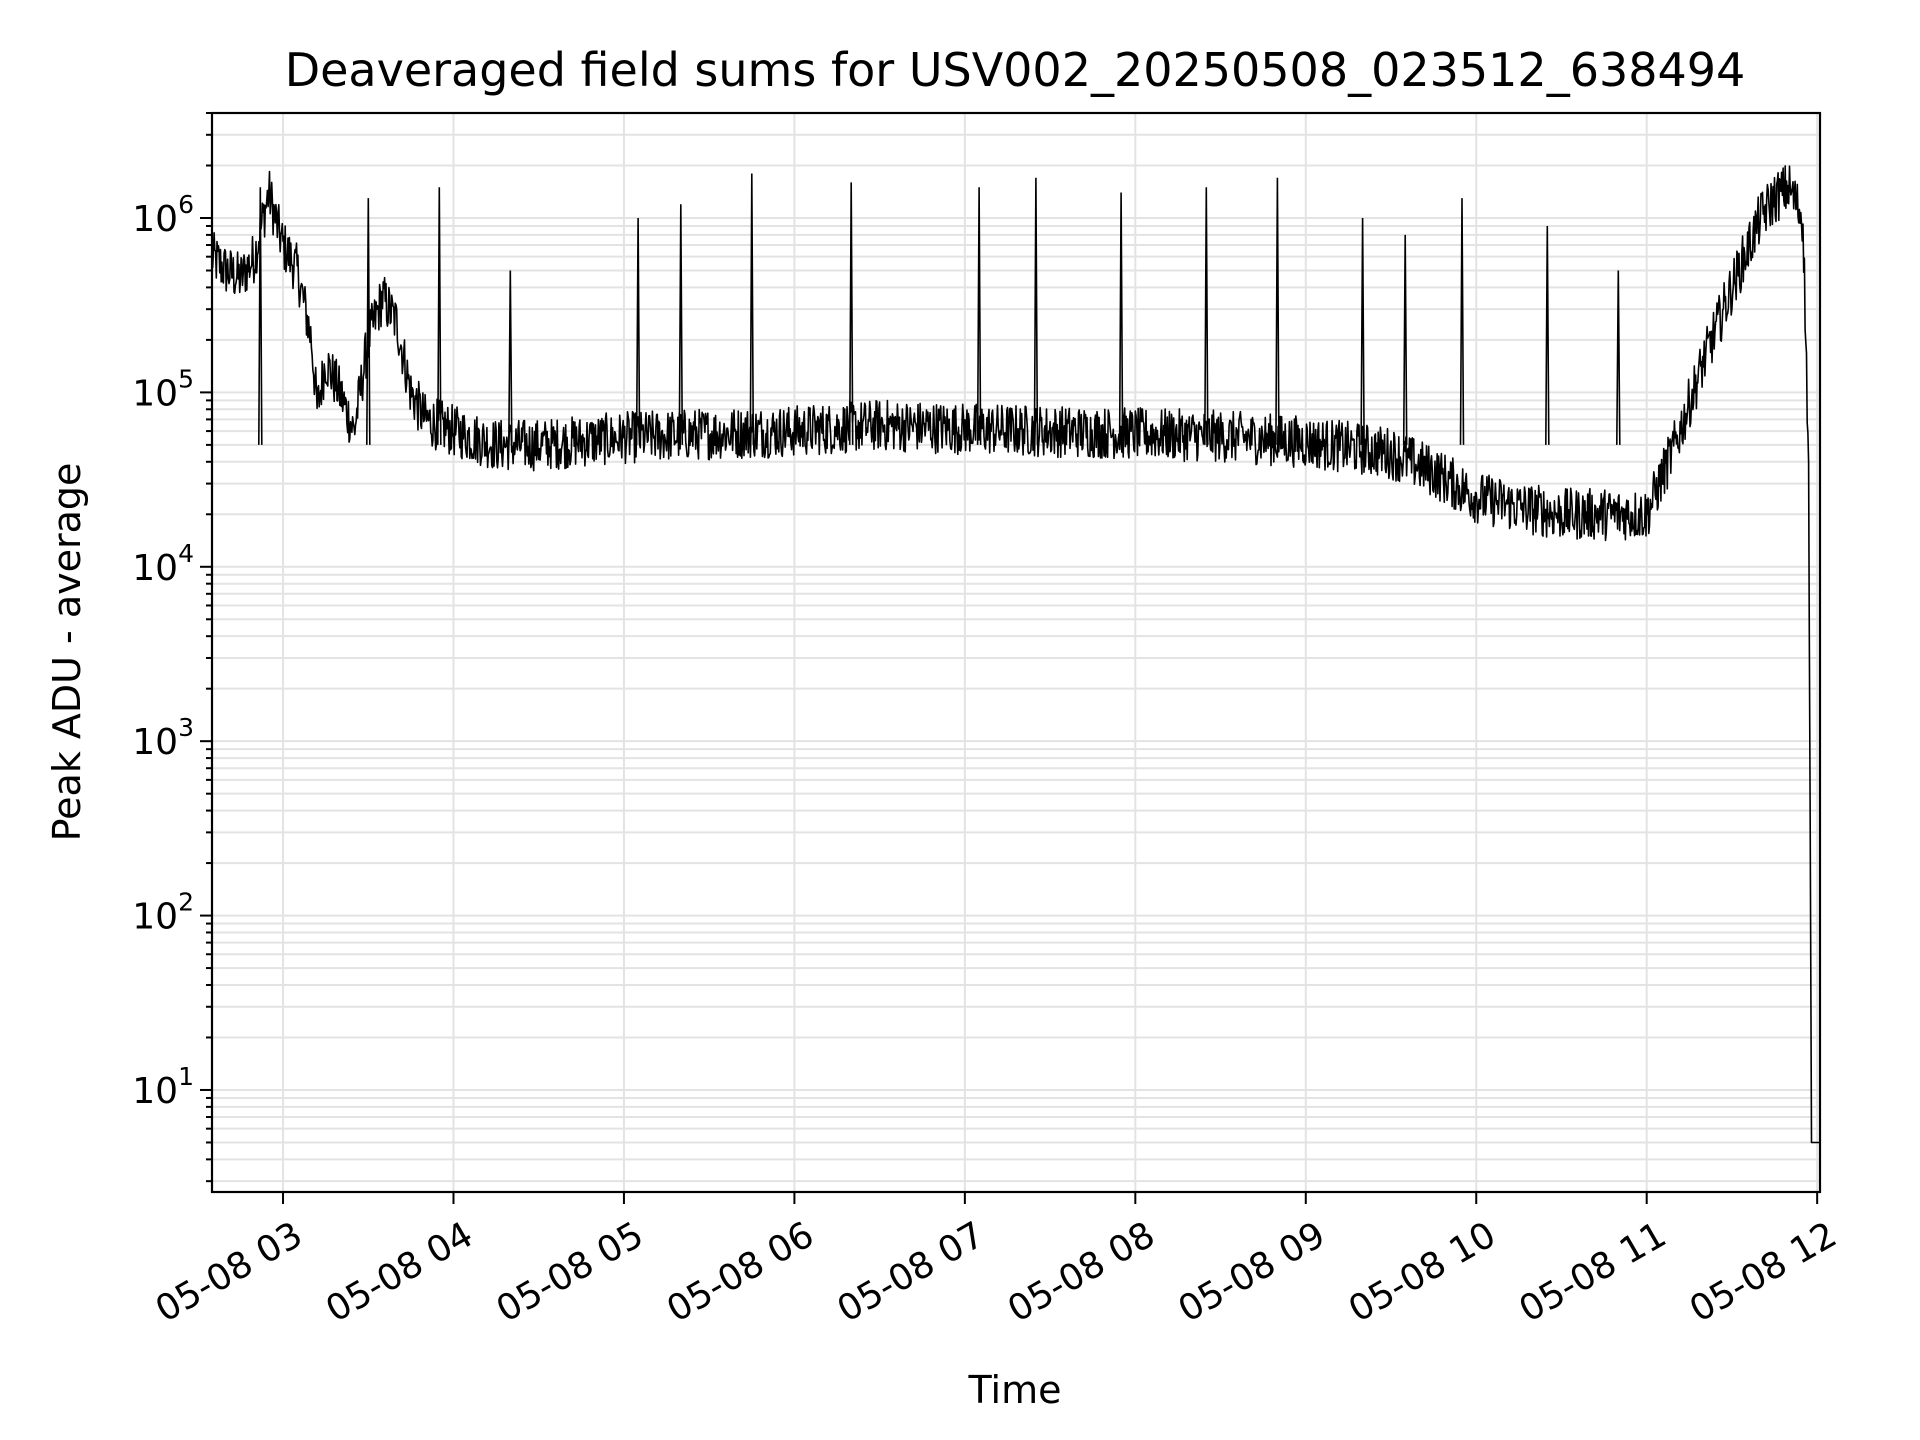 The image size is (1920, 1440). Describe the element at coordinates (67, 652) in the screenshot. I see `y-axis-label: Peak ADU - average` at that location.